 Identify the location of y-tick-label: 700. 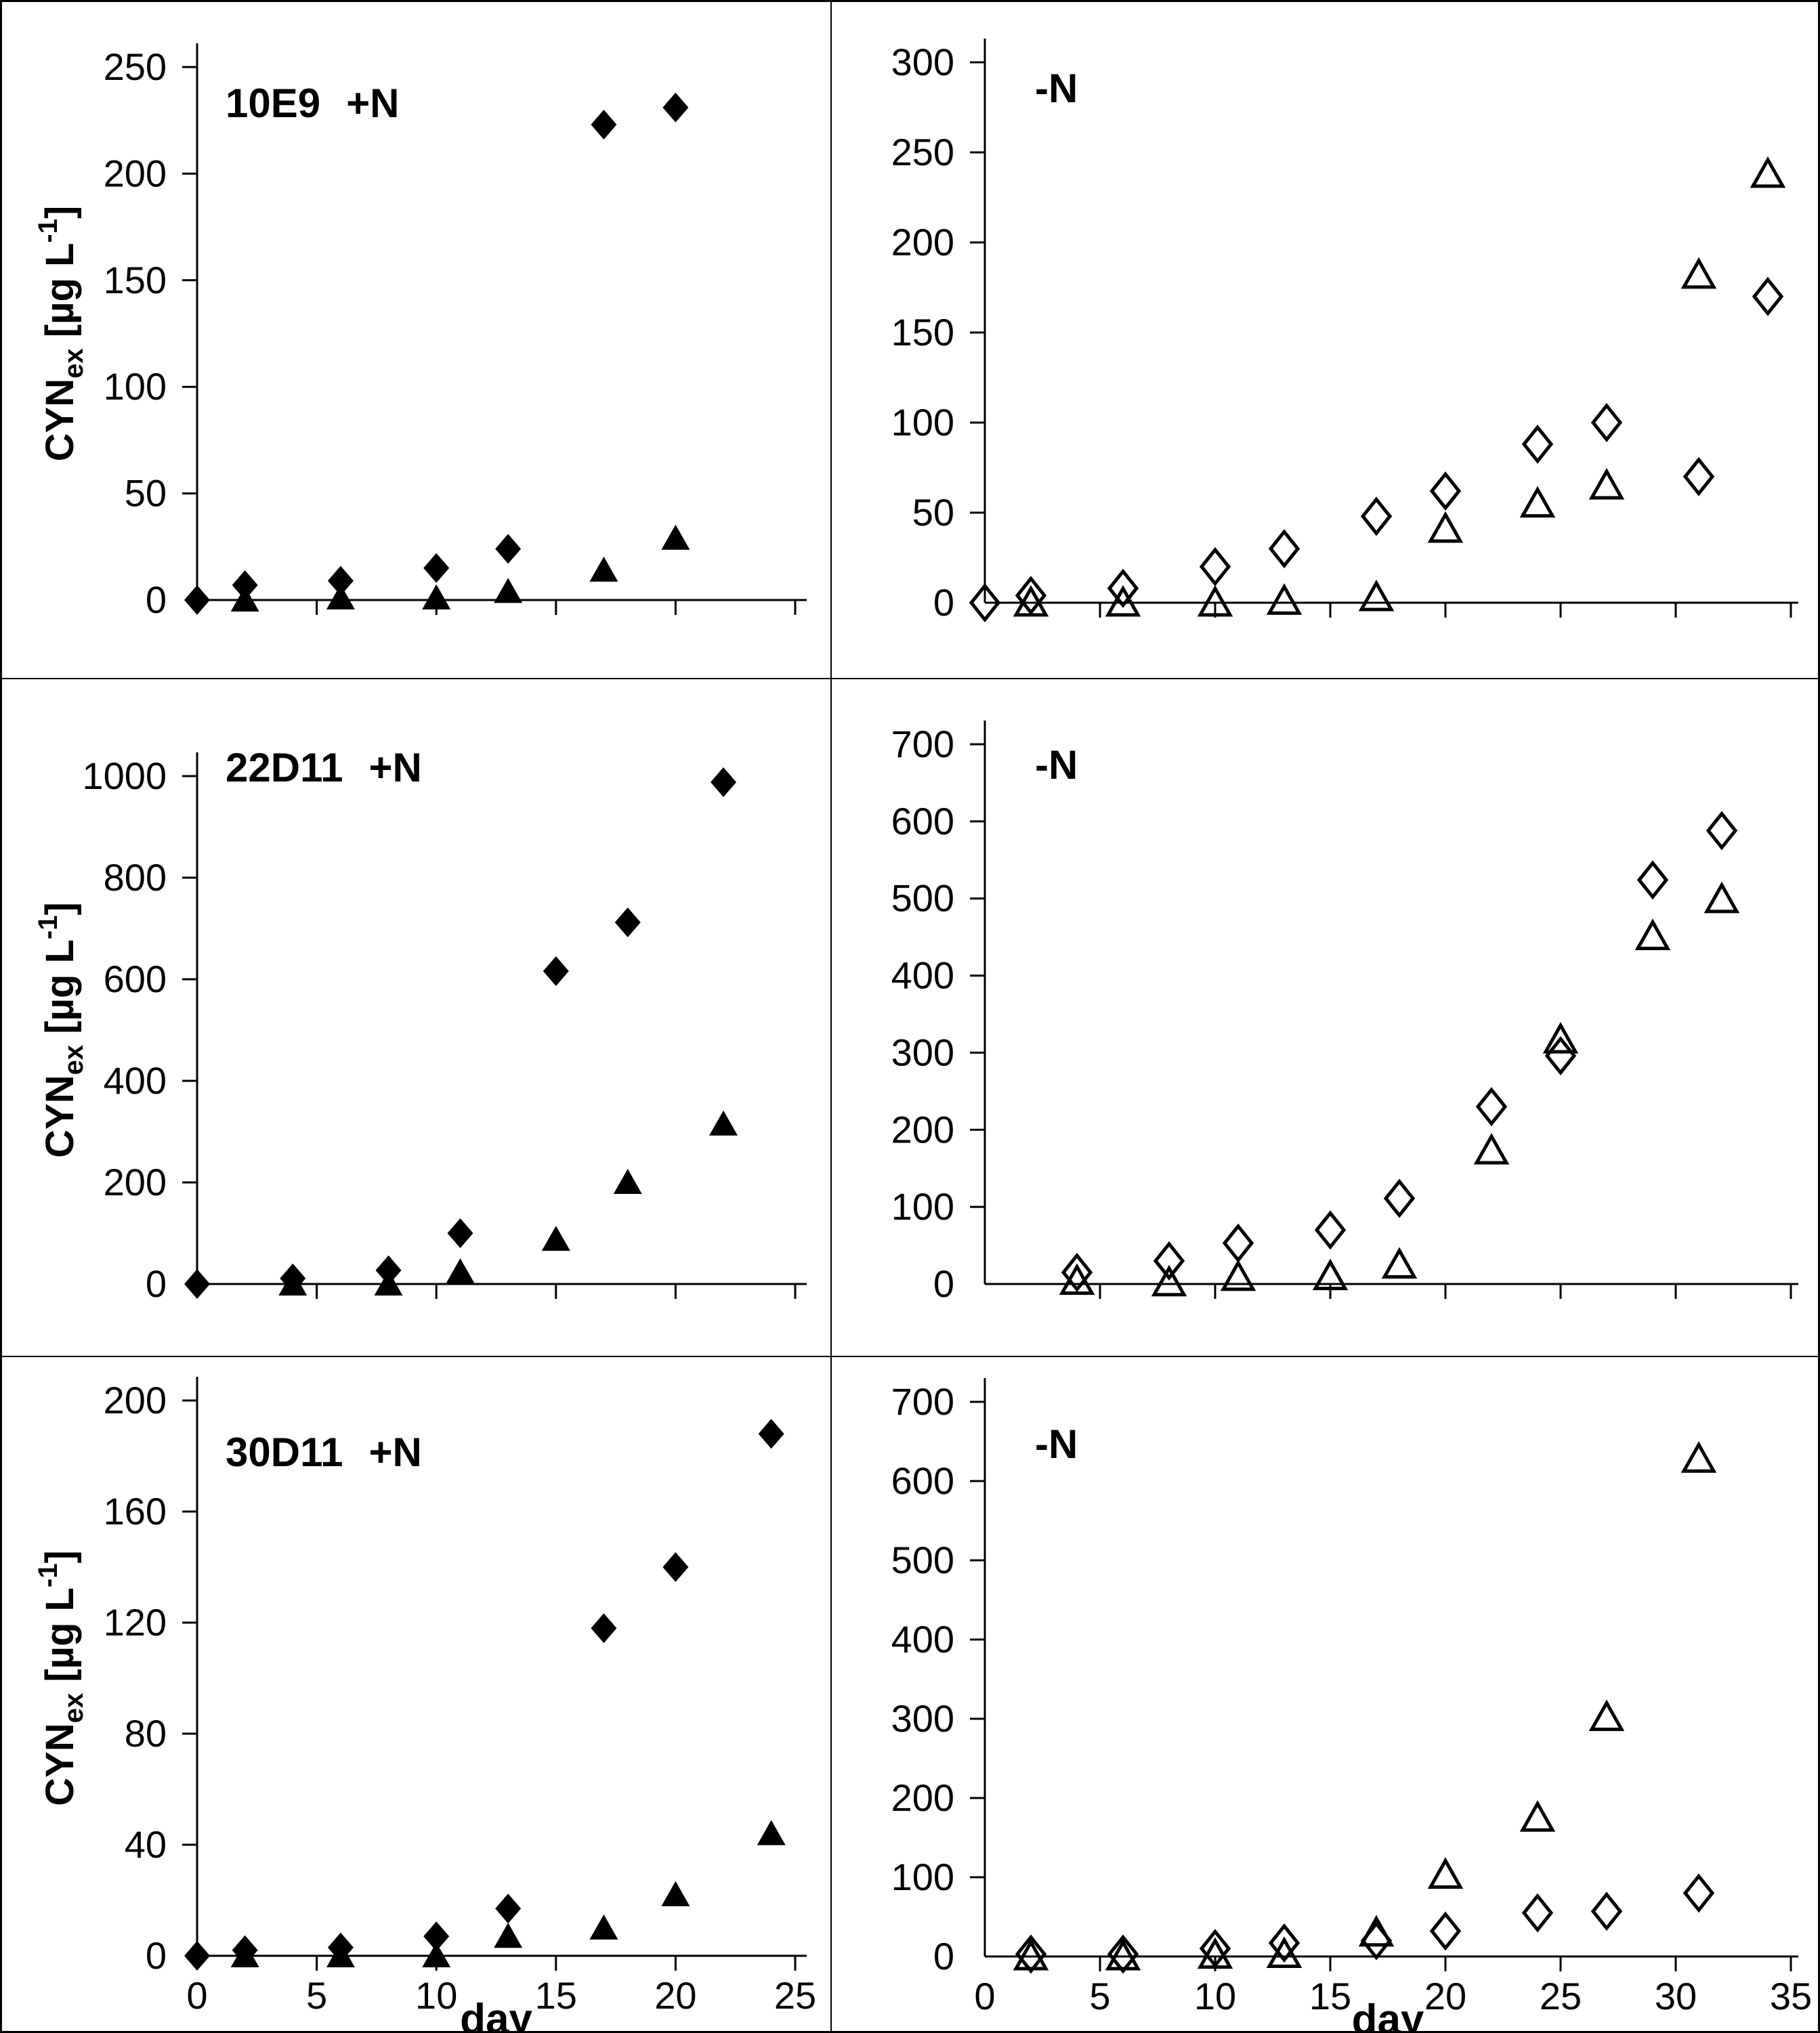
(922, 1401).